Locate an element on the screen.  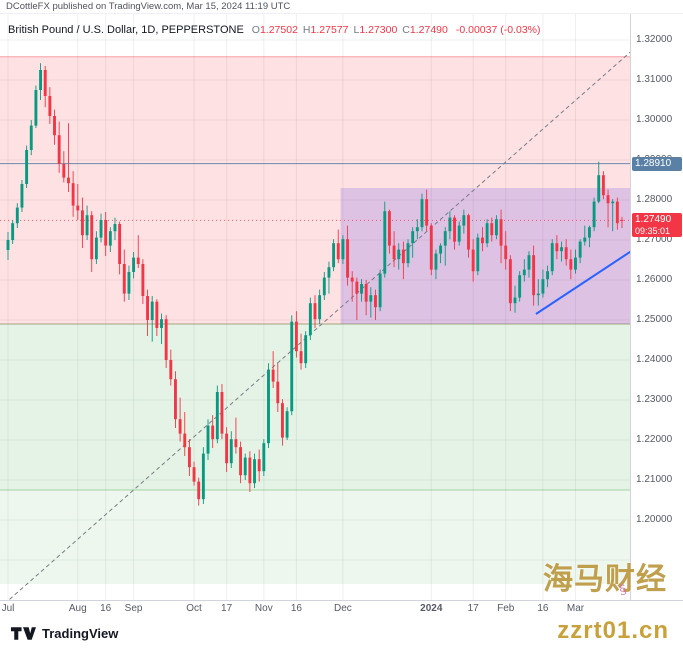
footer: TradingView zzrt01.cn is located at coordinates (341, 633).